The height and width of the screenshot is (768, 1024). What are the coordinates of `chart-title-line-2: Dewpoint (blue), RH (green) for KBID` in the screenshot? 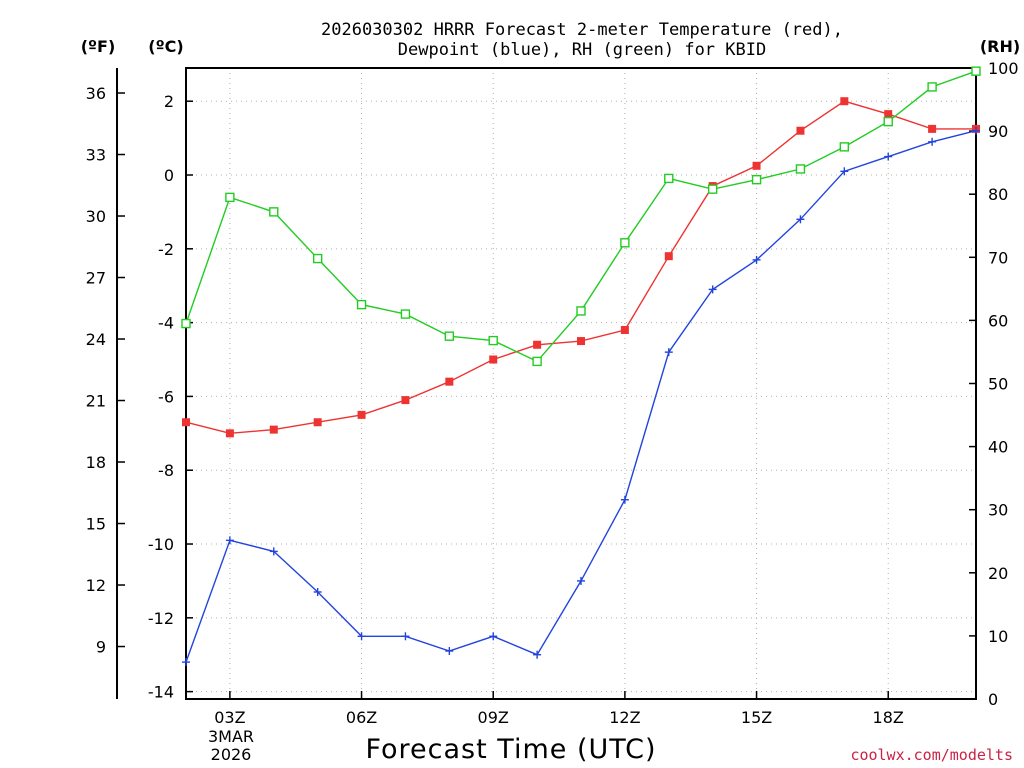 It's located at (582, 50).